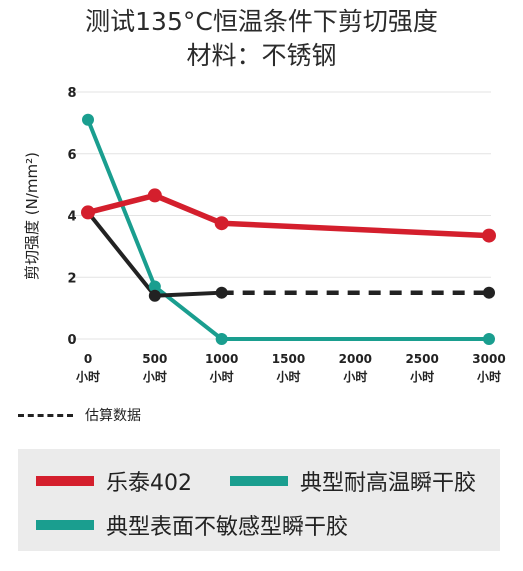  I want to click on chart-subtitle: 材料：不锈钢, so click(261, 55).